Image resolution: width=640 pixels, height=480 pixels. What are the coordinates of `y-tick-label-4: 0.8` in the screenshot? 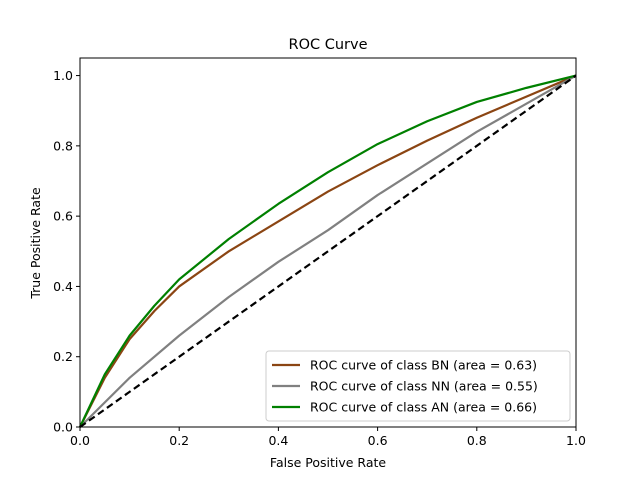 It's located at (63, 145).